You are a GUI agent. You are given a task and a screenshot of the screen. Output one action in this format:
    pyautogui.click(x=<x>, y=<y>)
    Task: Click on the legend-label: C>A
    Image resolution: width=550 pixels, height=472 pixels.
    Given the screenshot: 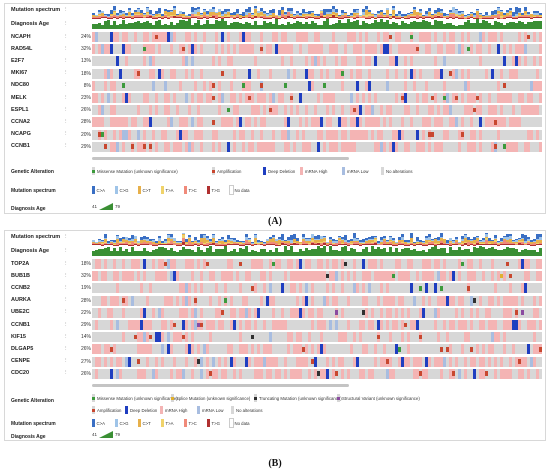 What is the action you would take?
    pyautogui.click(x=100, y=190)
    